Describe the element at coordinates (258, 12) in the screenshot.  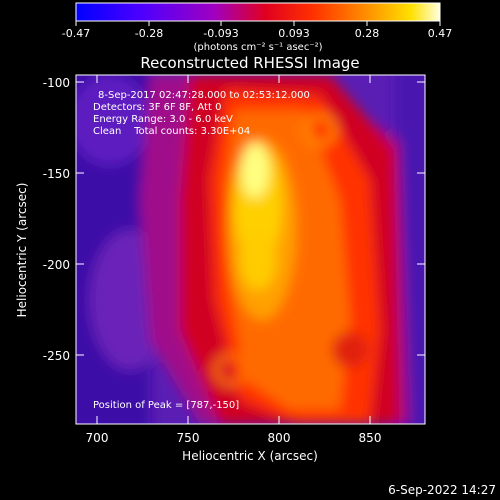
I see `colorbar` at that location.